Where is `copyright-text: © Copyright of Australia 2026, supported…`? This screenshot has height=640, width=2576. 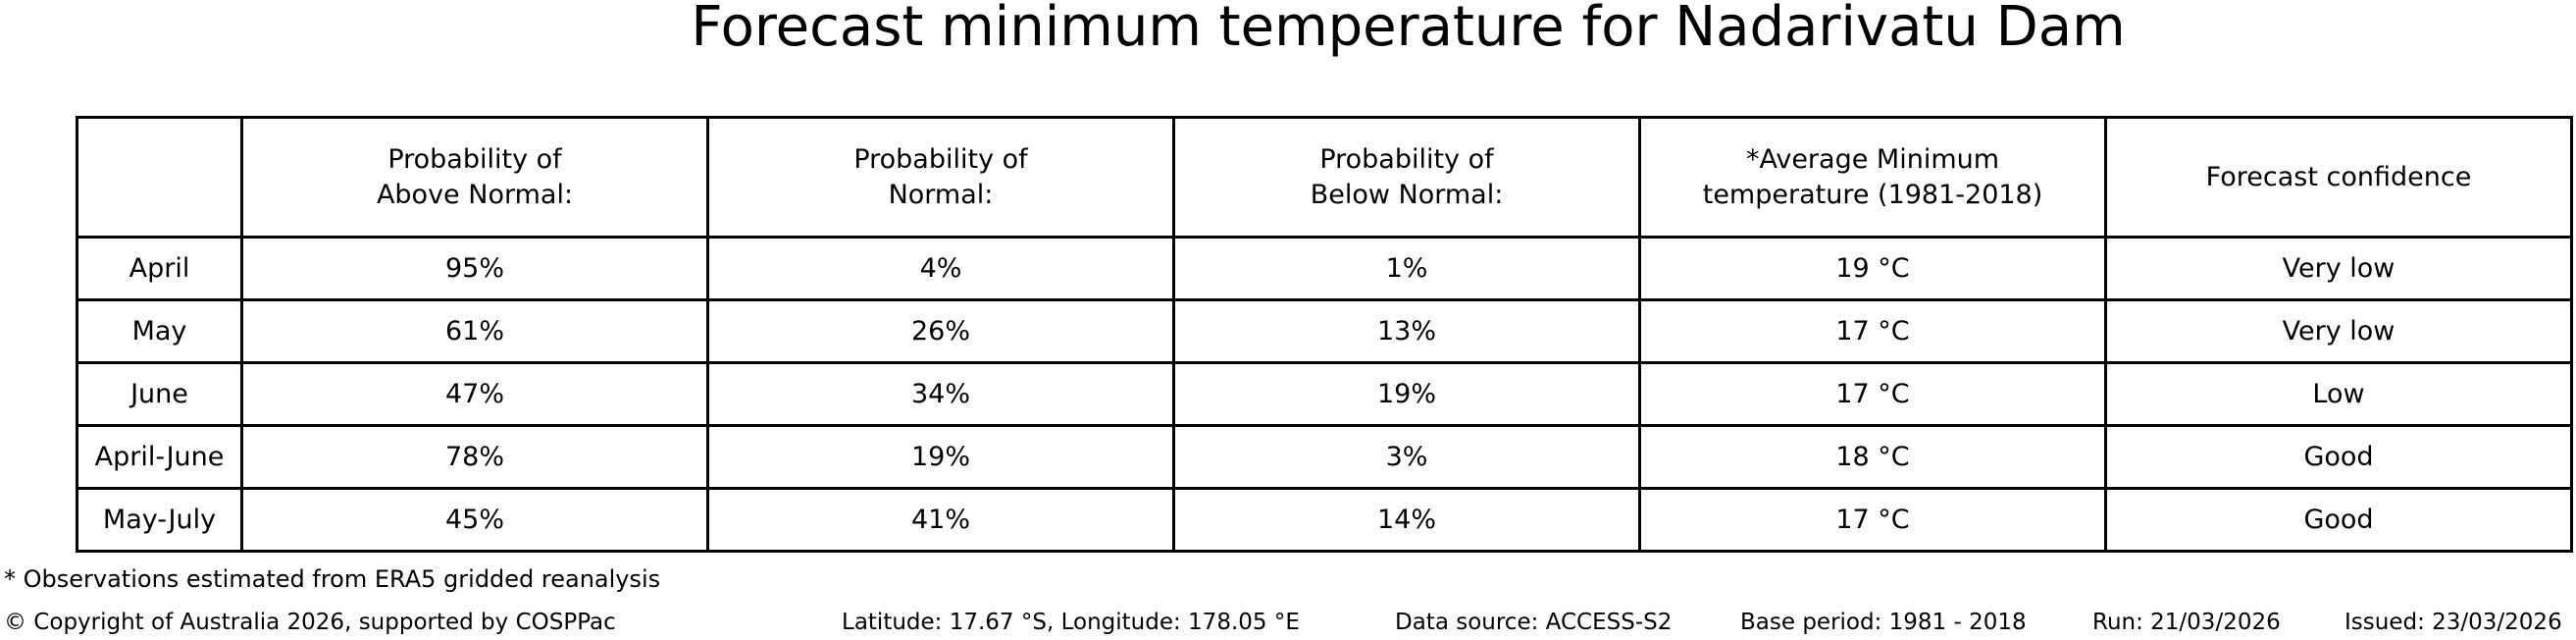
copyright-text: © Copyright of Australia 2026, supported… is located at coordinates (310, 622).